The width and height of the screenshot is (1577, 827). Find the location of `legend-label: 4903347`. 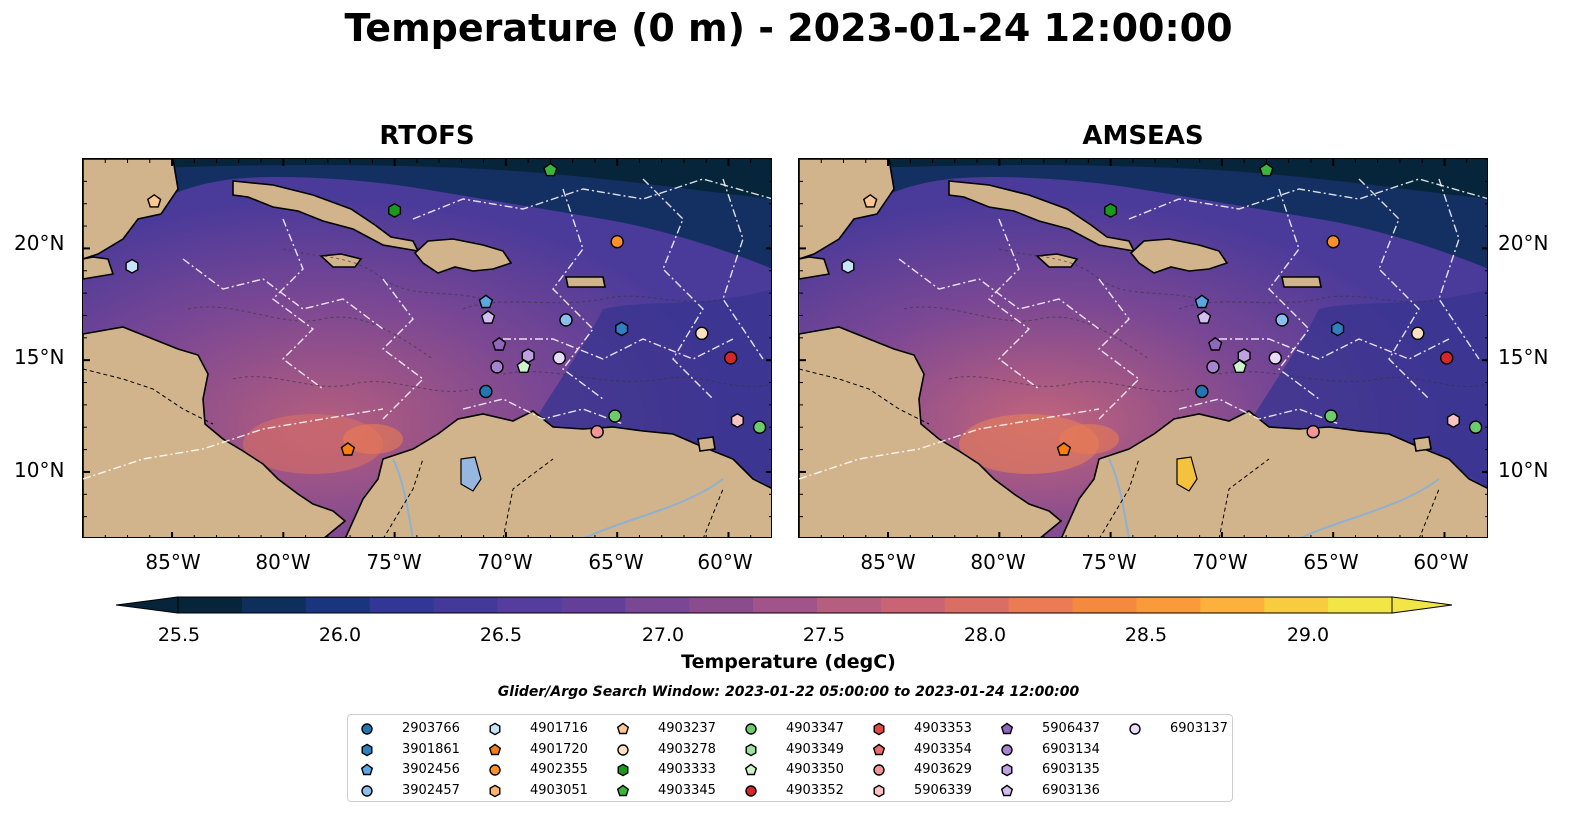

legend-label: 4903347 is located at coordinates (815, 728).